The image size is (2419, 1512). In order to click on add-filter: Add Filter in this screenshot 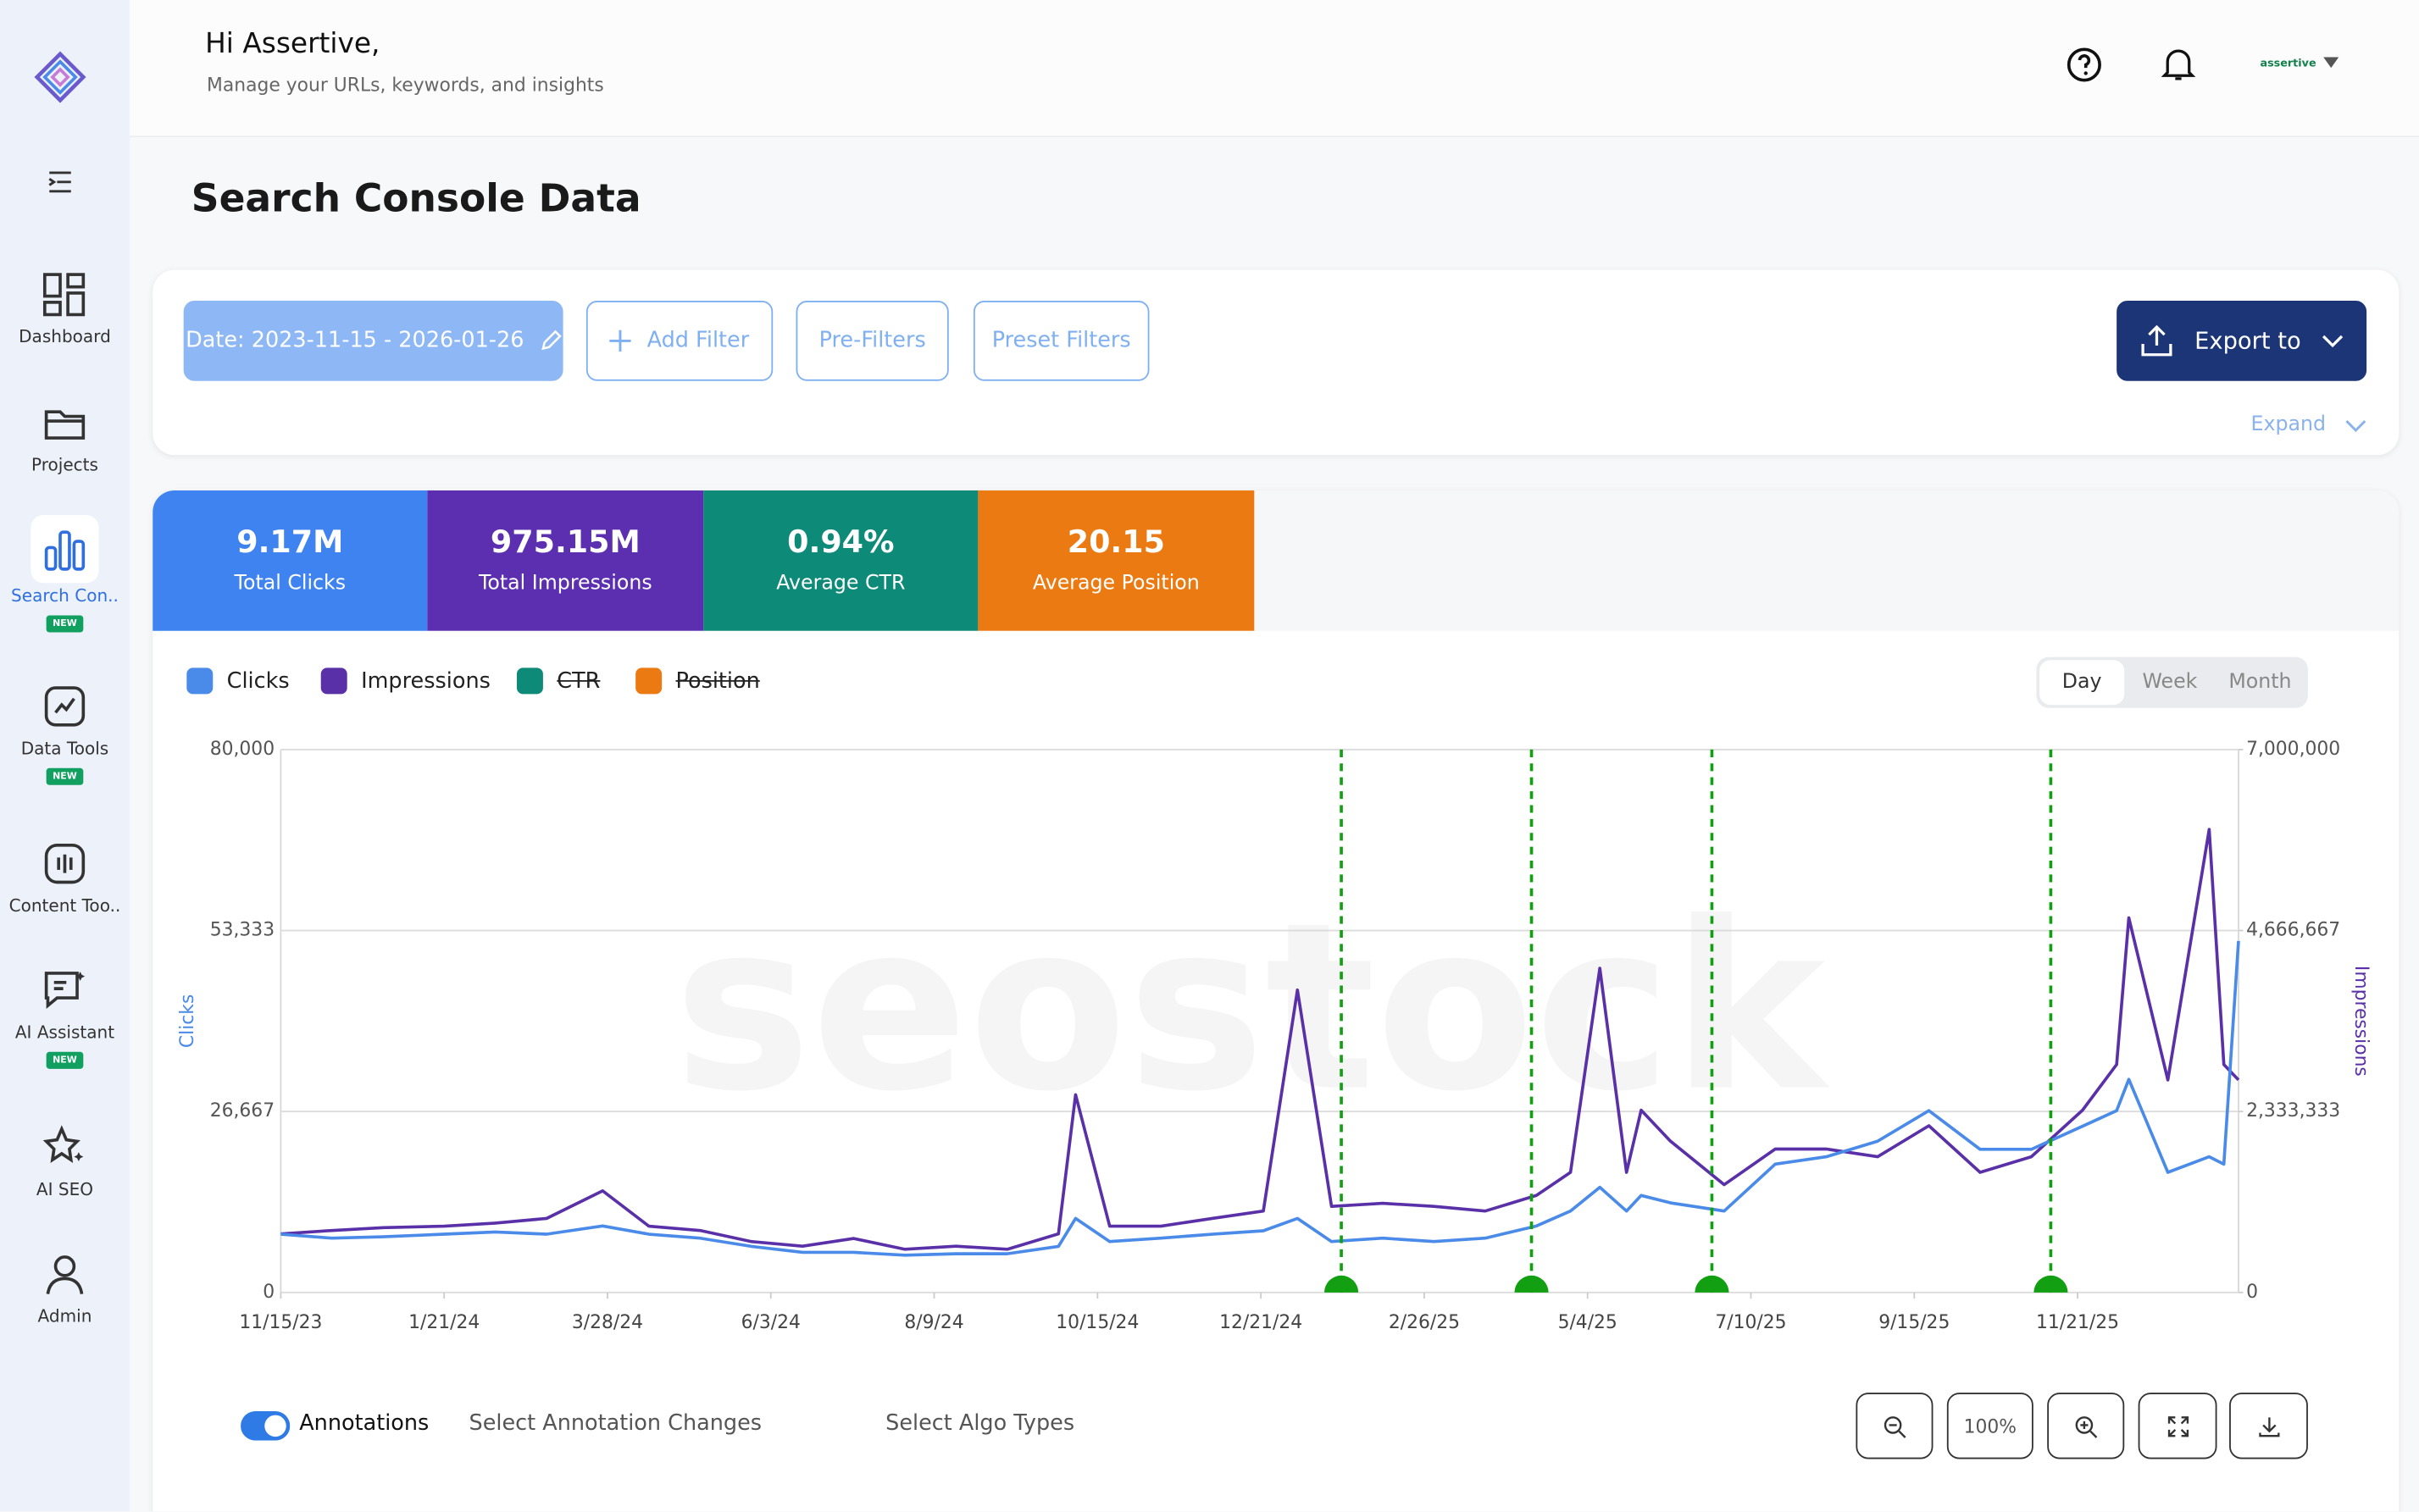, I will do `click(679, 341)`.